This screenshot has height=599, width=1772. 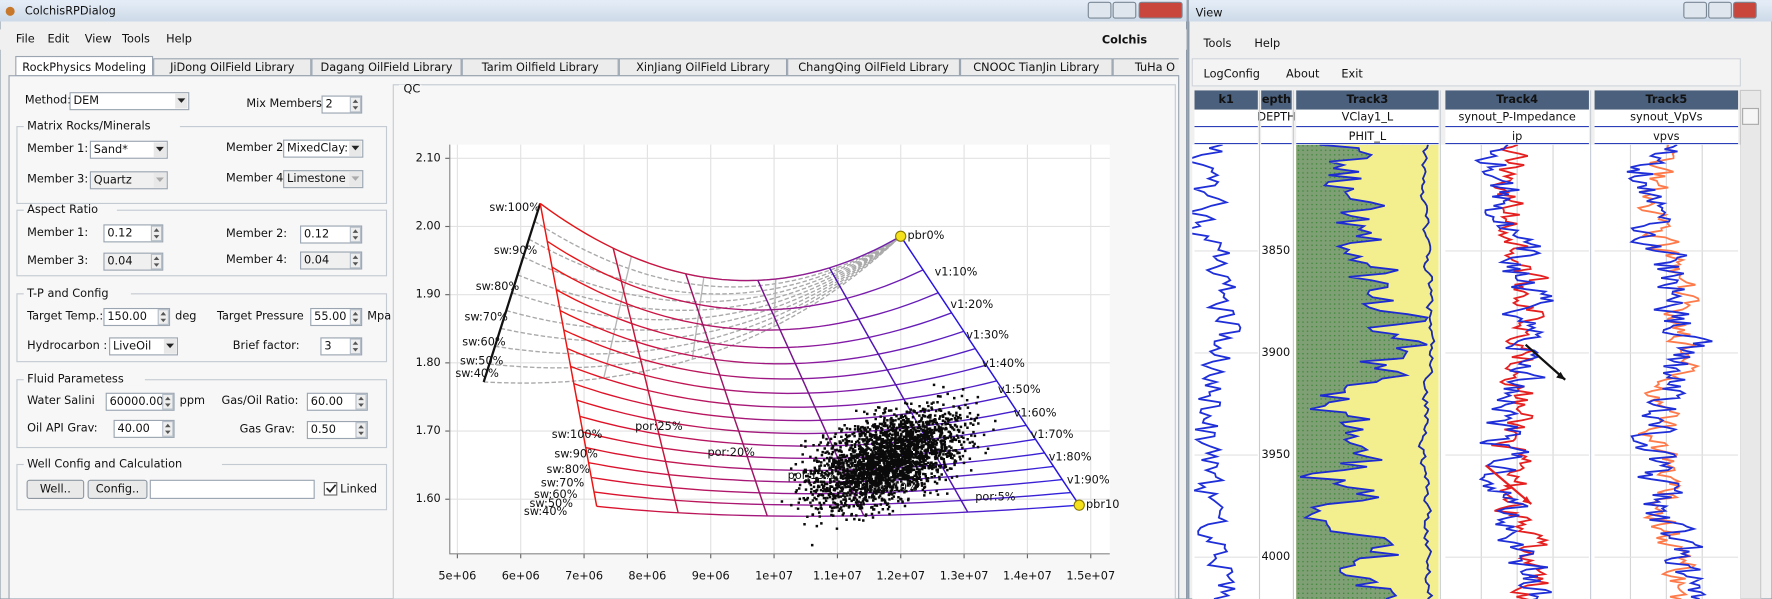 What do you see at coordinates (62, 209) in the screenshot?
I see `group-title: Aspect Ratio` at bounding box center [62, 209].